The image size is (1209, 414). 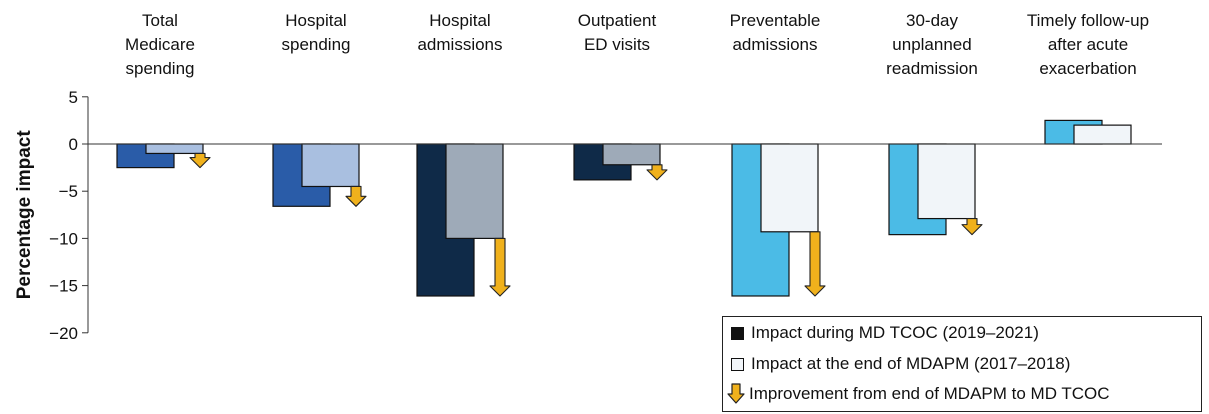 I want to click on category-label-line: Medicare, so click(x=160, y=44).